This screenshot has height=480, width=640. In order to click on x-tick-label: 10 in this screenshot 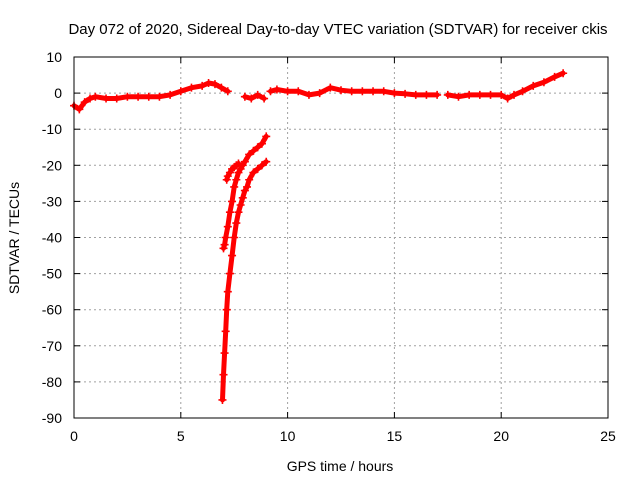, I will do `click(288, 436)`.